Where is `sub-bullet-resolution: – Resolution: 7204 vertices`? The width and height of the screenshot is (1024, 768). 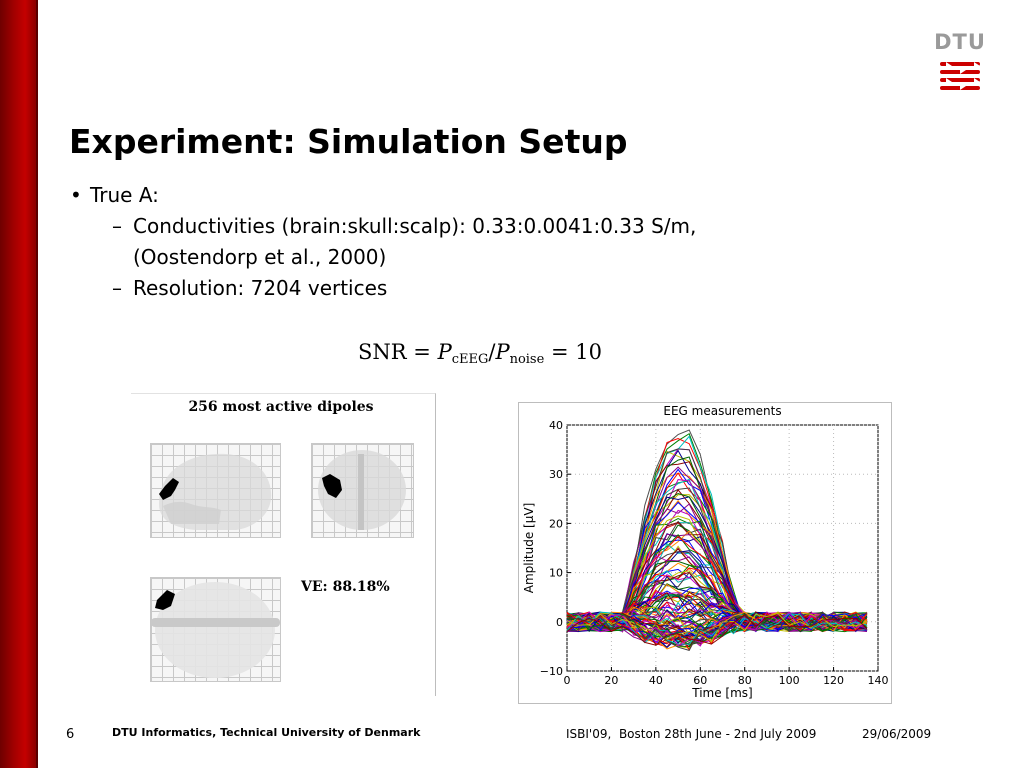 sub-bullet-resolution: – Resolution: 7204 vertices is located at coordinates (383, 288).